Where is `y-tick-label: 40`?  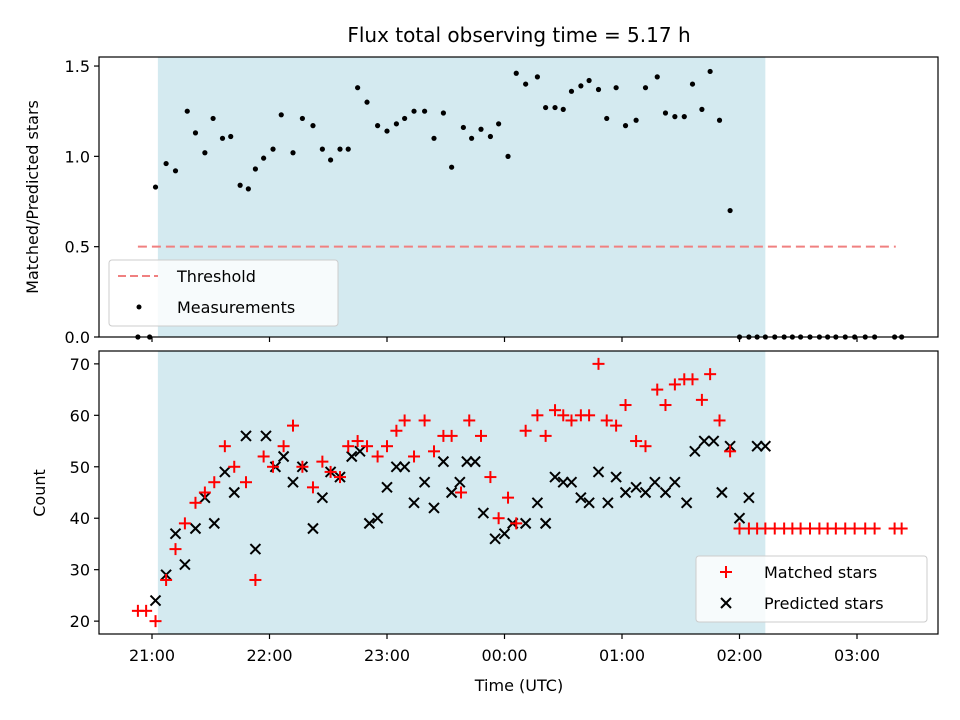 y-tick-label: 40 is located at coordinates (80, 518).